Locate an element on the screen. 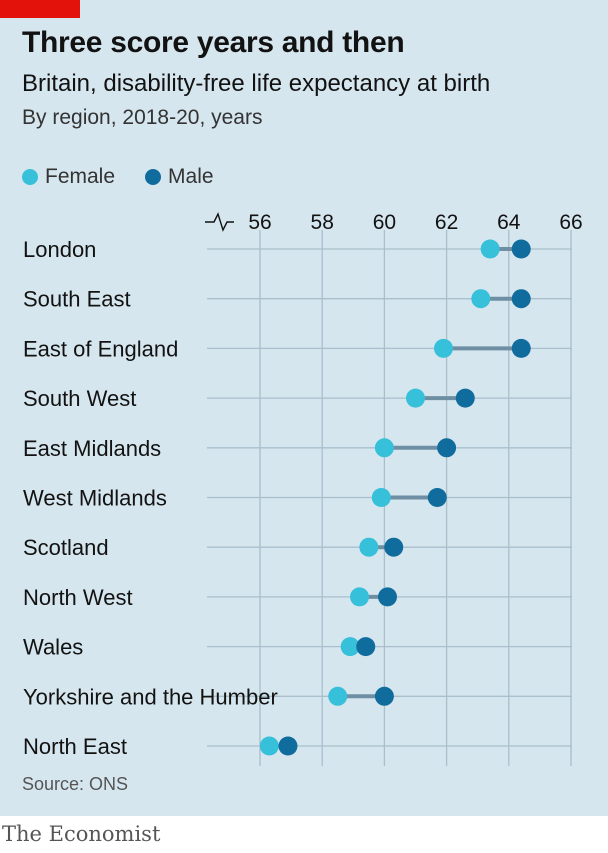 This screenshot has height=853, width=608. point-female-east-midlands is located at coordinates (384, 448).